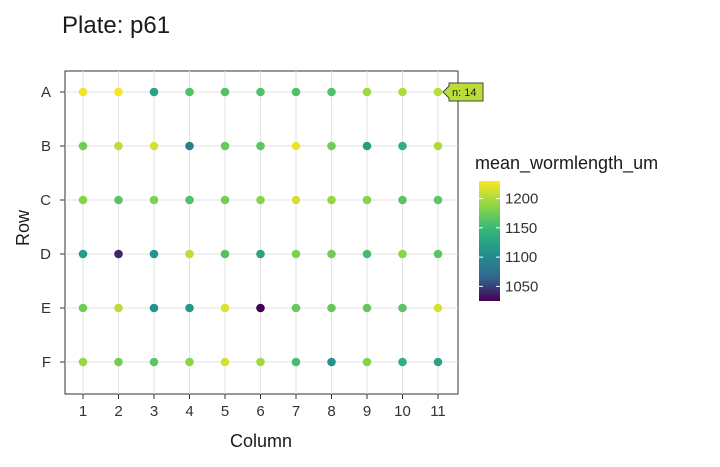  I want to click on data-point-B4, so click(189, 146).